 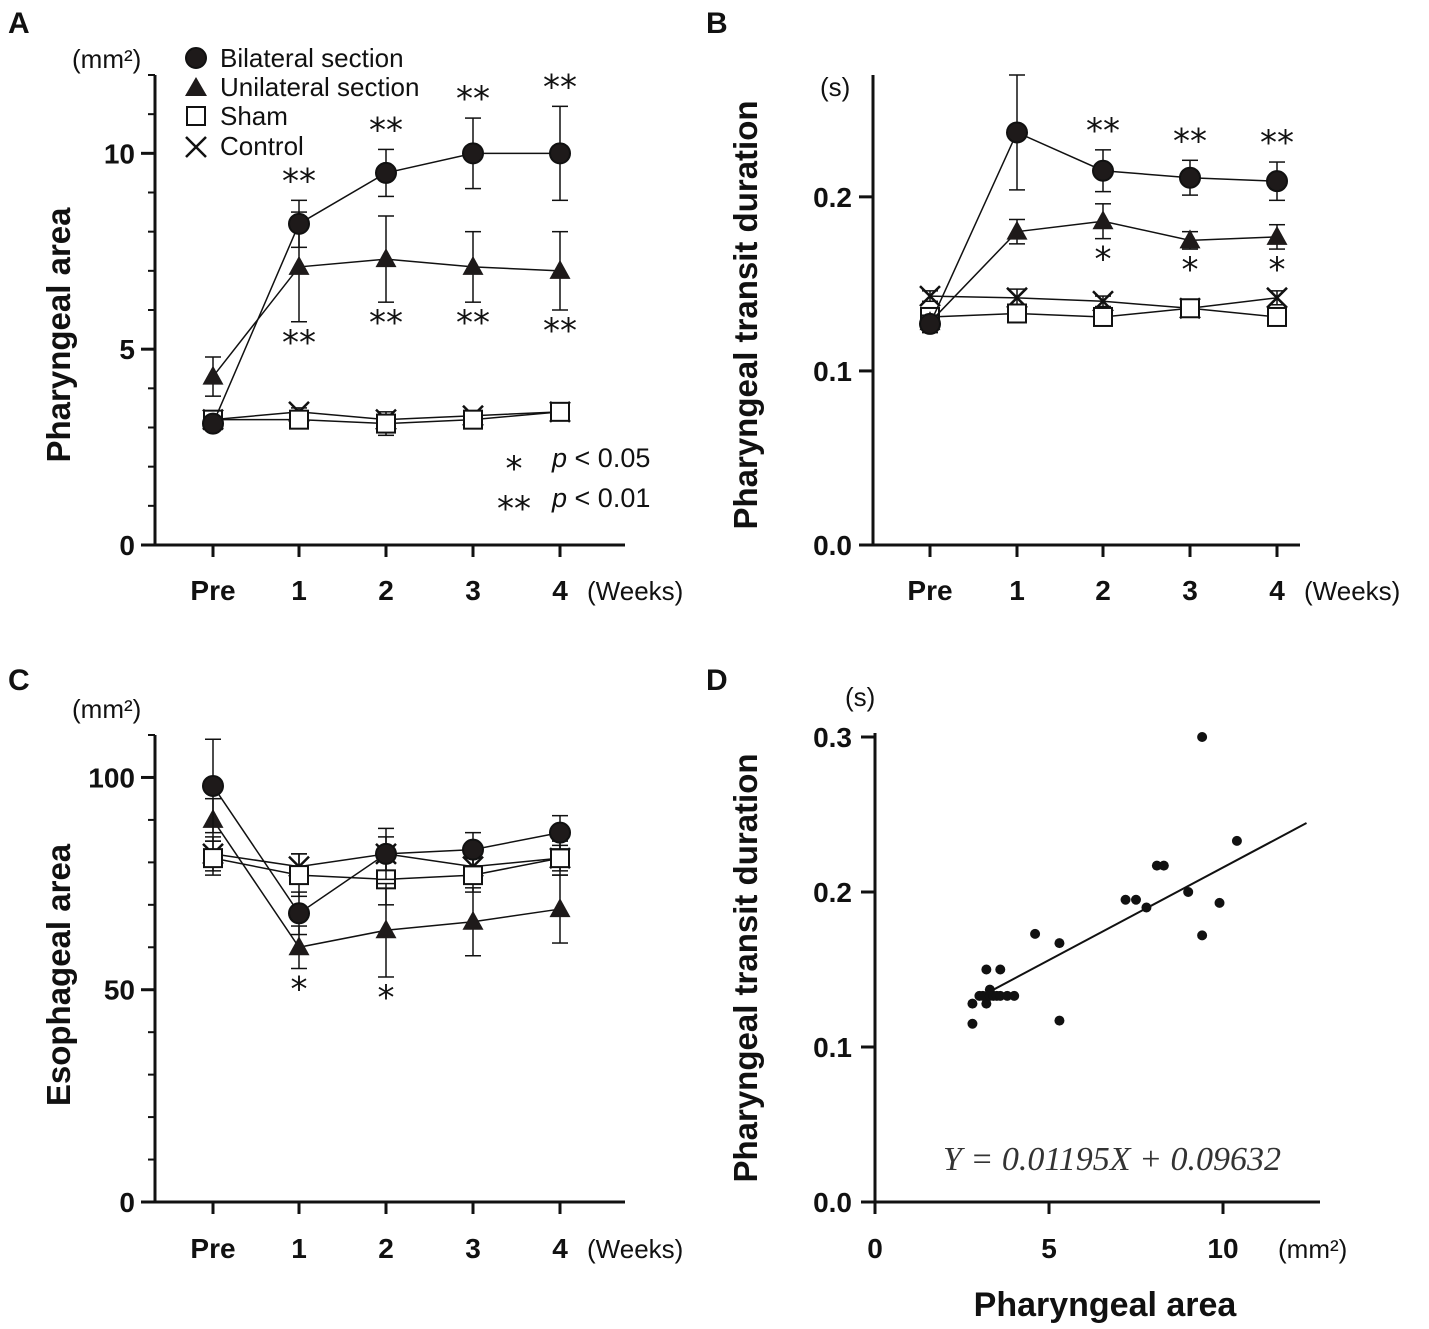 I want to click on panel-c-unit: (mm²), so click(x=106, y=709).